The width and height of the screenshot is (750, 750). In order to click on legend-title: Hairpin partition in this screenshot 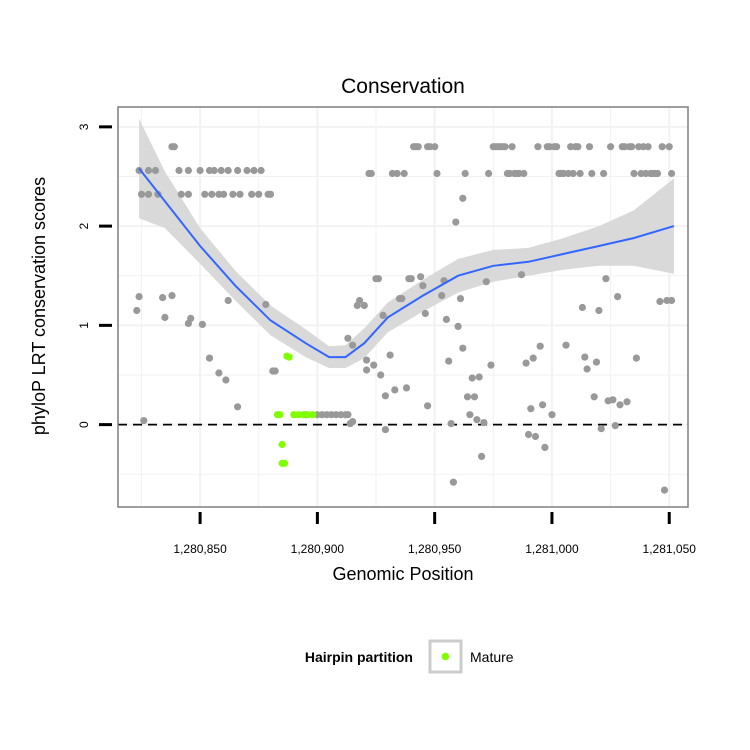, I will do `click(359, 657)`.